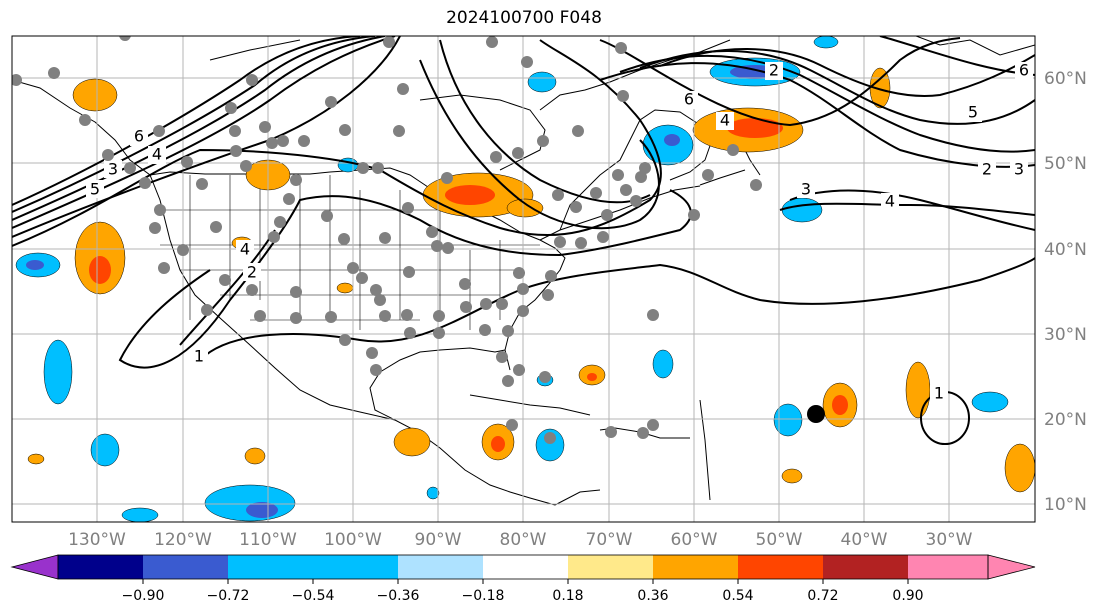 This screenshot has width=1105, height=615. Describe the element at coordinates (483, 596) in the screenshot. I see `colorbar-tick-label: −0.18` at that location.